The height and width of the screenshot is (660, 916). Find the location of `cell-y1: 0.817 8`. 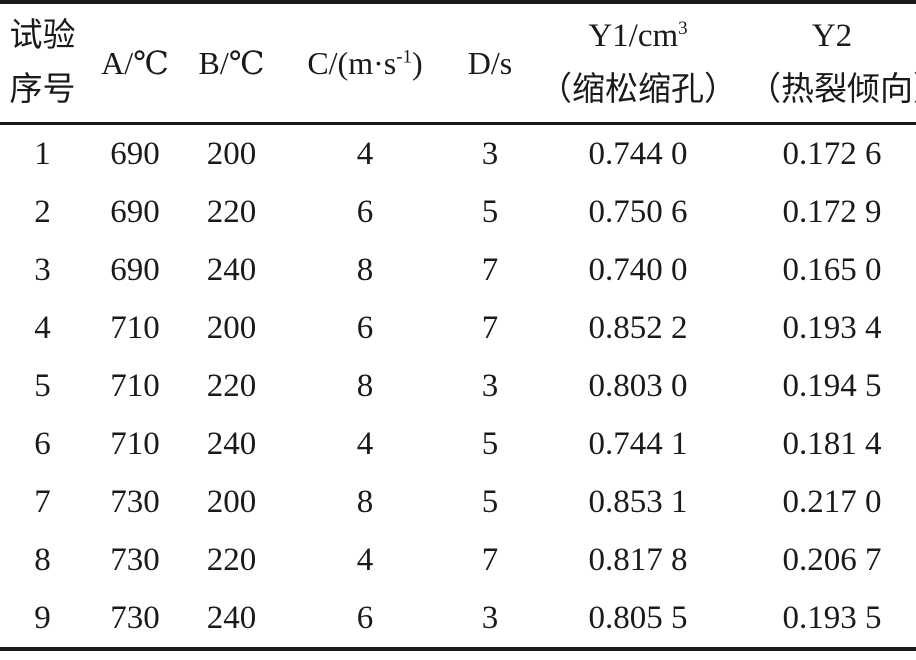

cell-y1: 0.817 8 is located at coordinates (638, 559).